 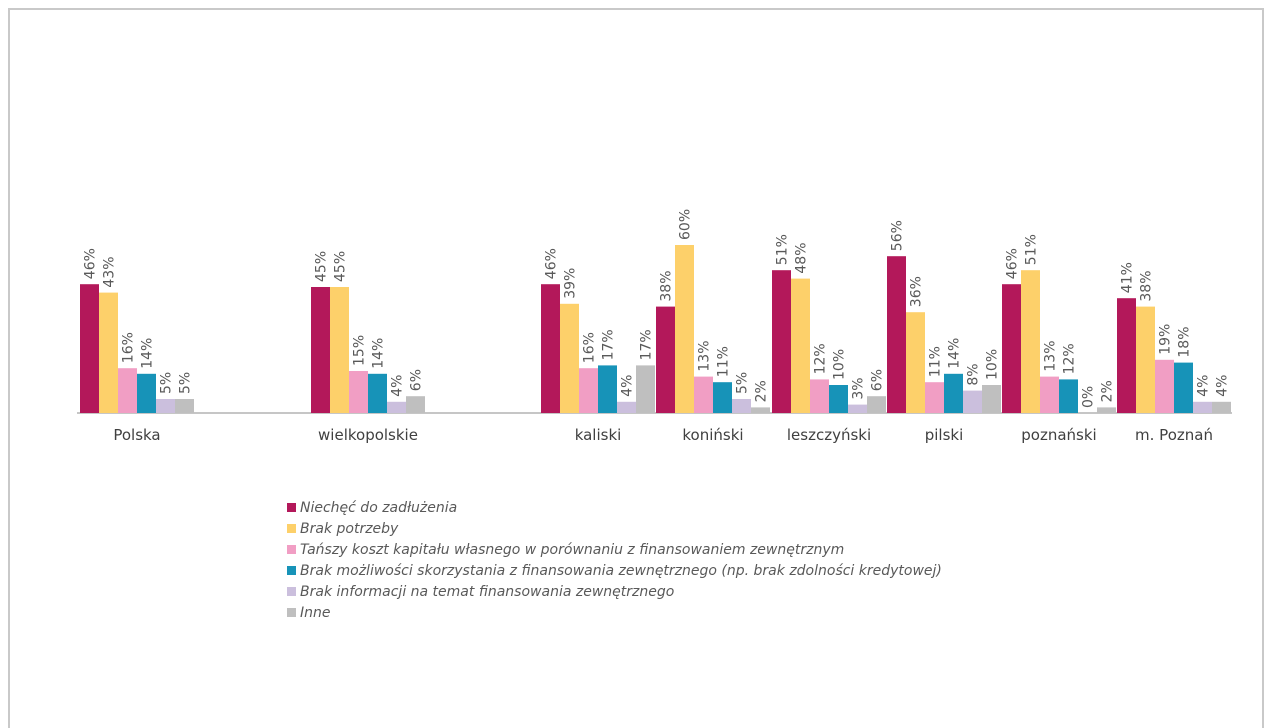 What do you see at coordinates (360, 350) in the screenshot?
I see `data-label: 15%` at bounding box center [360, 350].